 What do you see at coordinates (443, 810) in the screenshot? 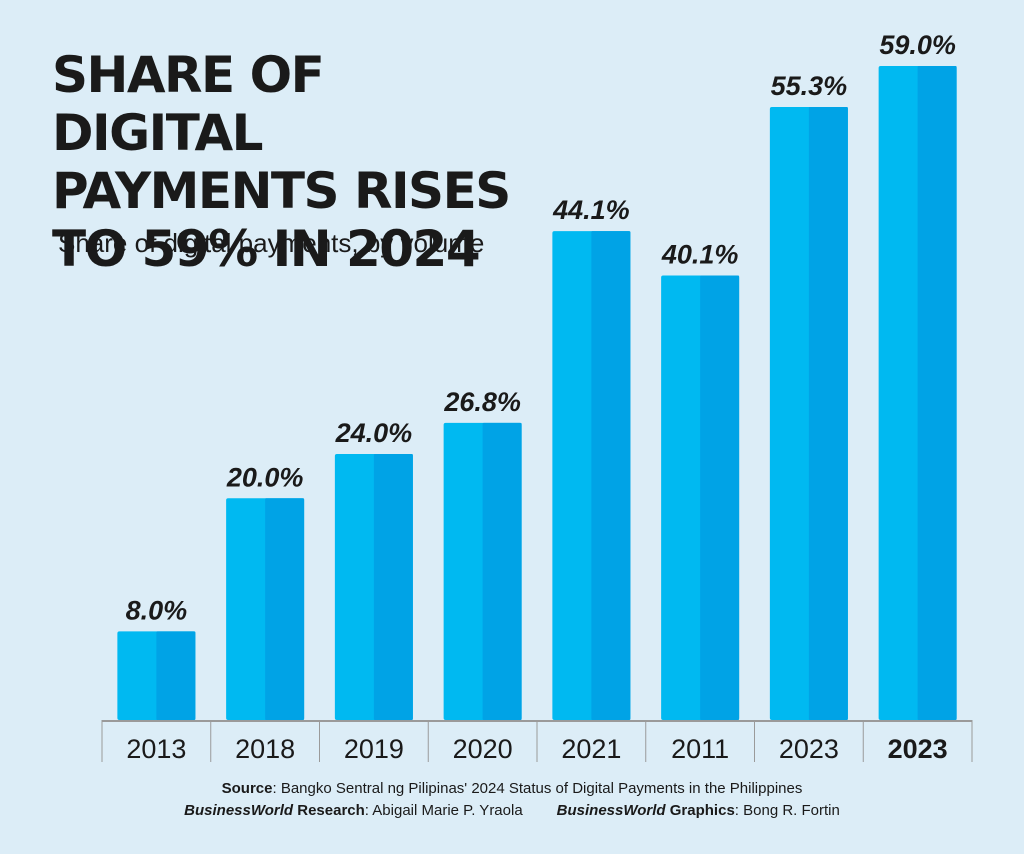
I see `research-text: : Abigail Marie P. Yraola` at bounding box center [443, 810].